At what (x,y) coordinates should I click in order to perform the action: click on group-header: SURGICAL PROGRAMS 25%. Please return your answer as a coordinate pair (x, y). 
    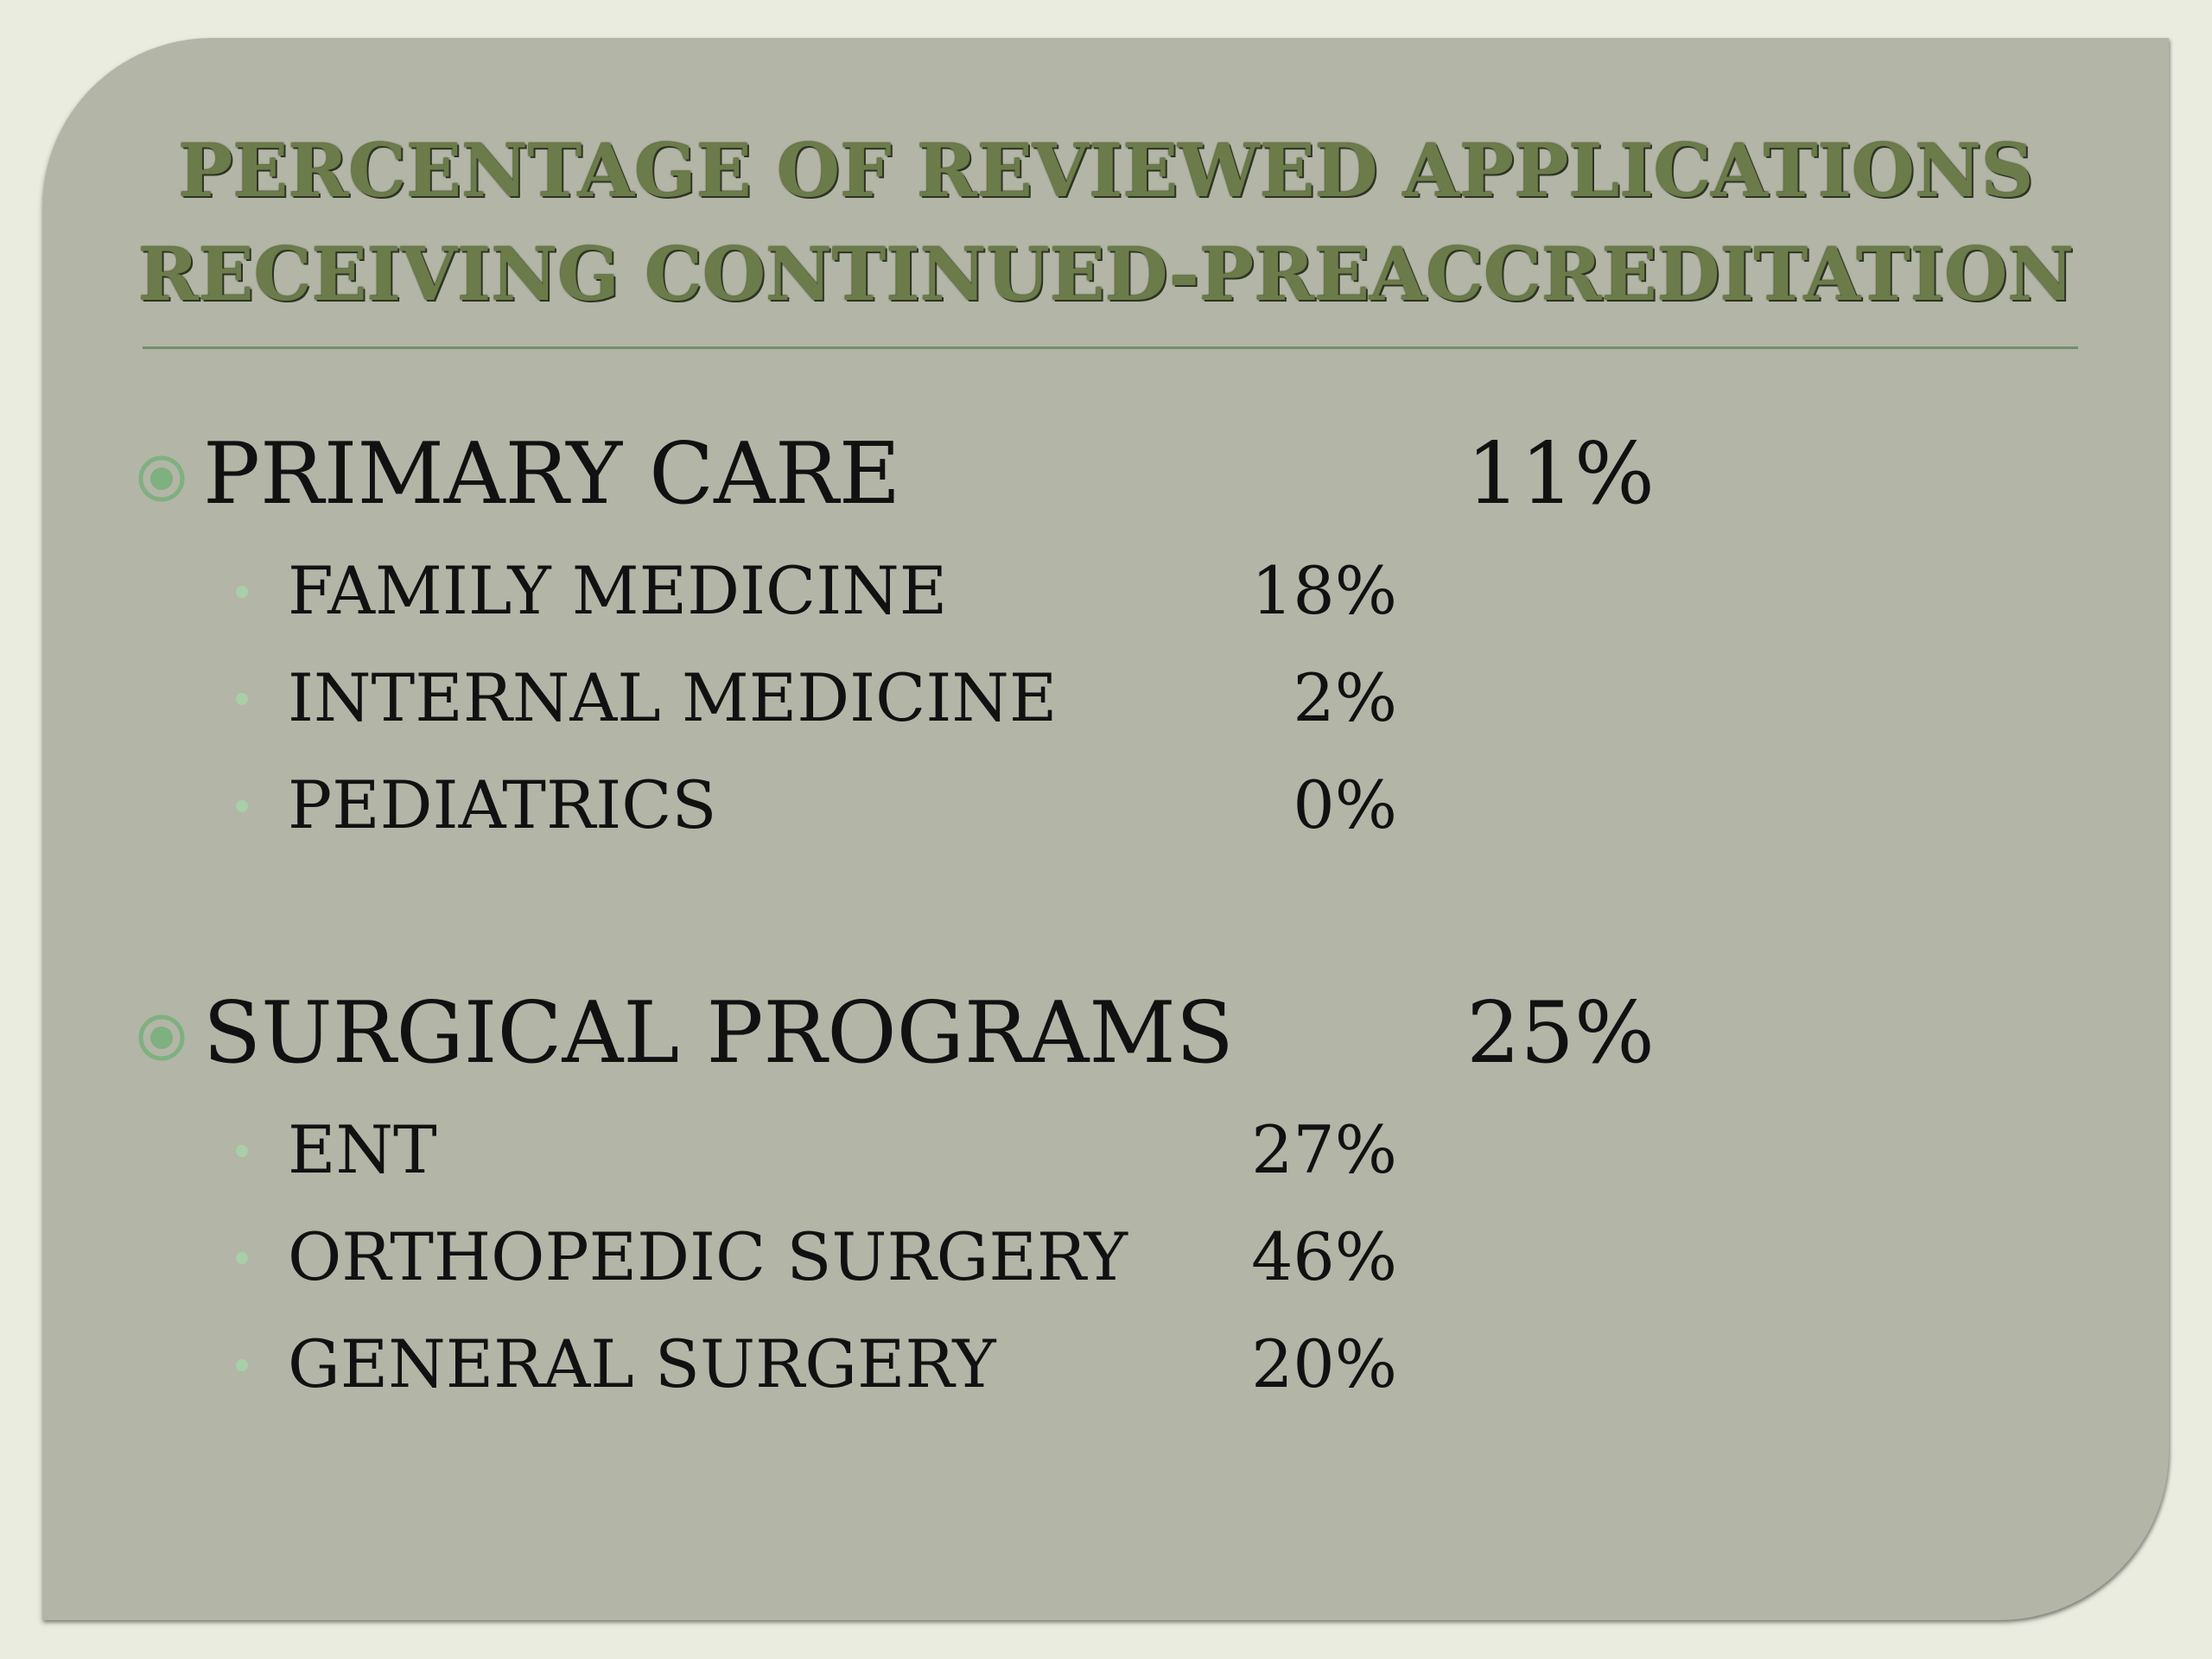
    Looking at the image, I should click on (1106, 1033).